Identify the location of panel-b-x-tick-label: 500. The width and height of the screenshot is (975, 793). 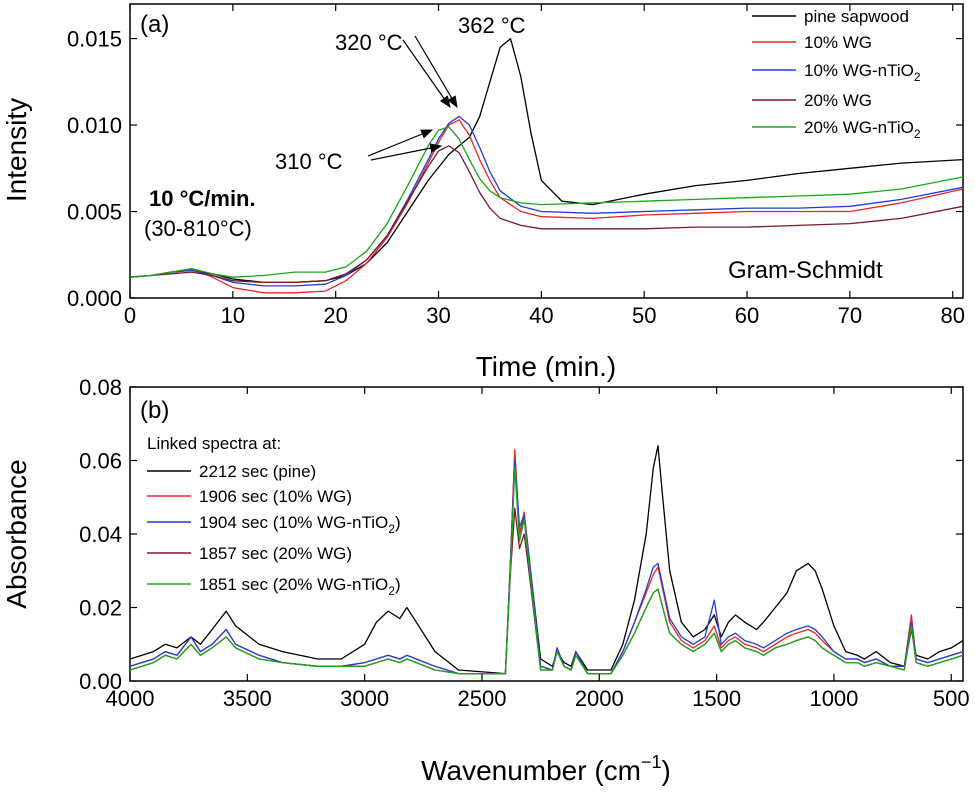
(951, 698).